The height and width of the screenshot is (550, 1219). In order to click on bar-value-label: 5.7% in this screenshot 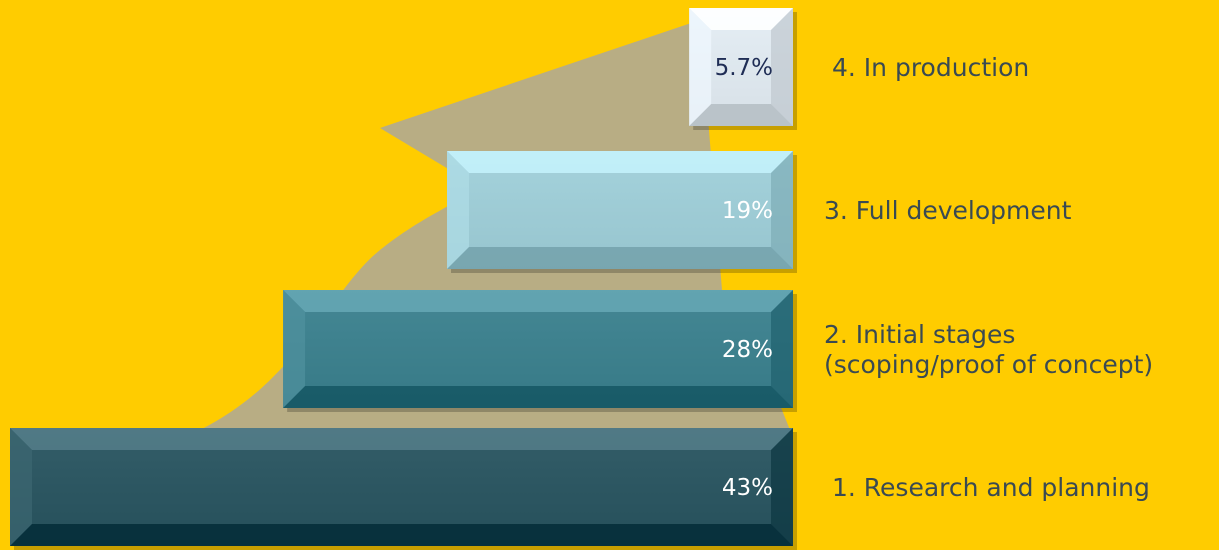, I will do `click(744, 68)`.